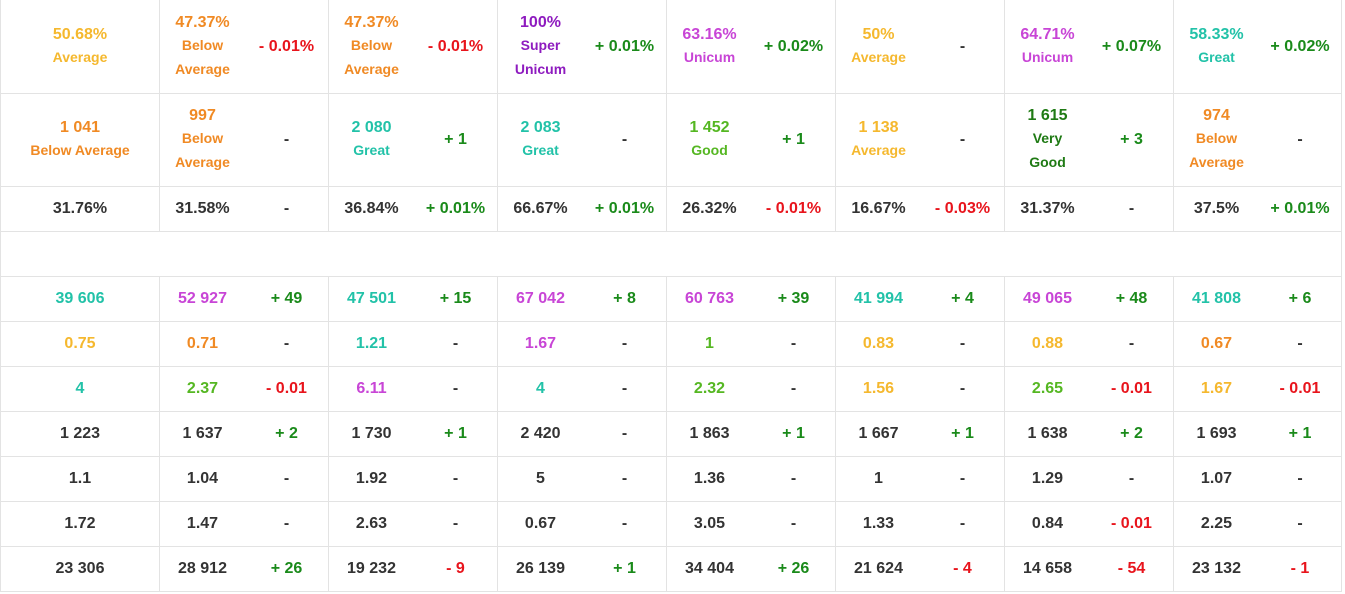  Describe the element at coordinates (80, 568) in the screenshot. I see `stat-value: 23 306` at that location.